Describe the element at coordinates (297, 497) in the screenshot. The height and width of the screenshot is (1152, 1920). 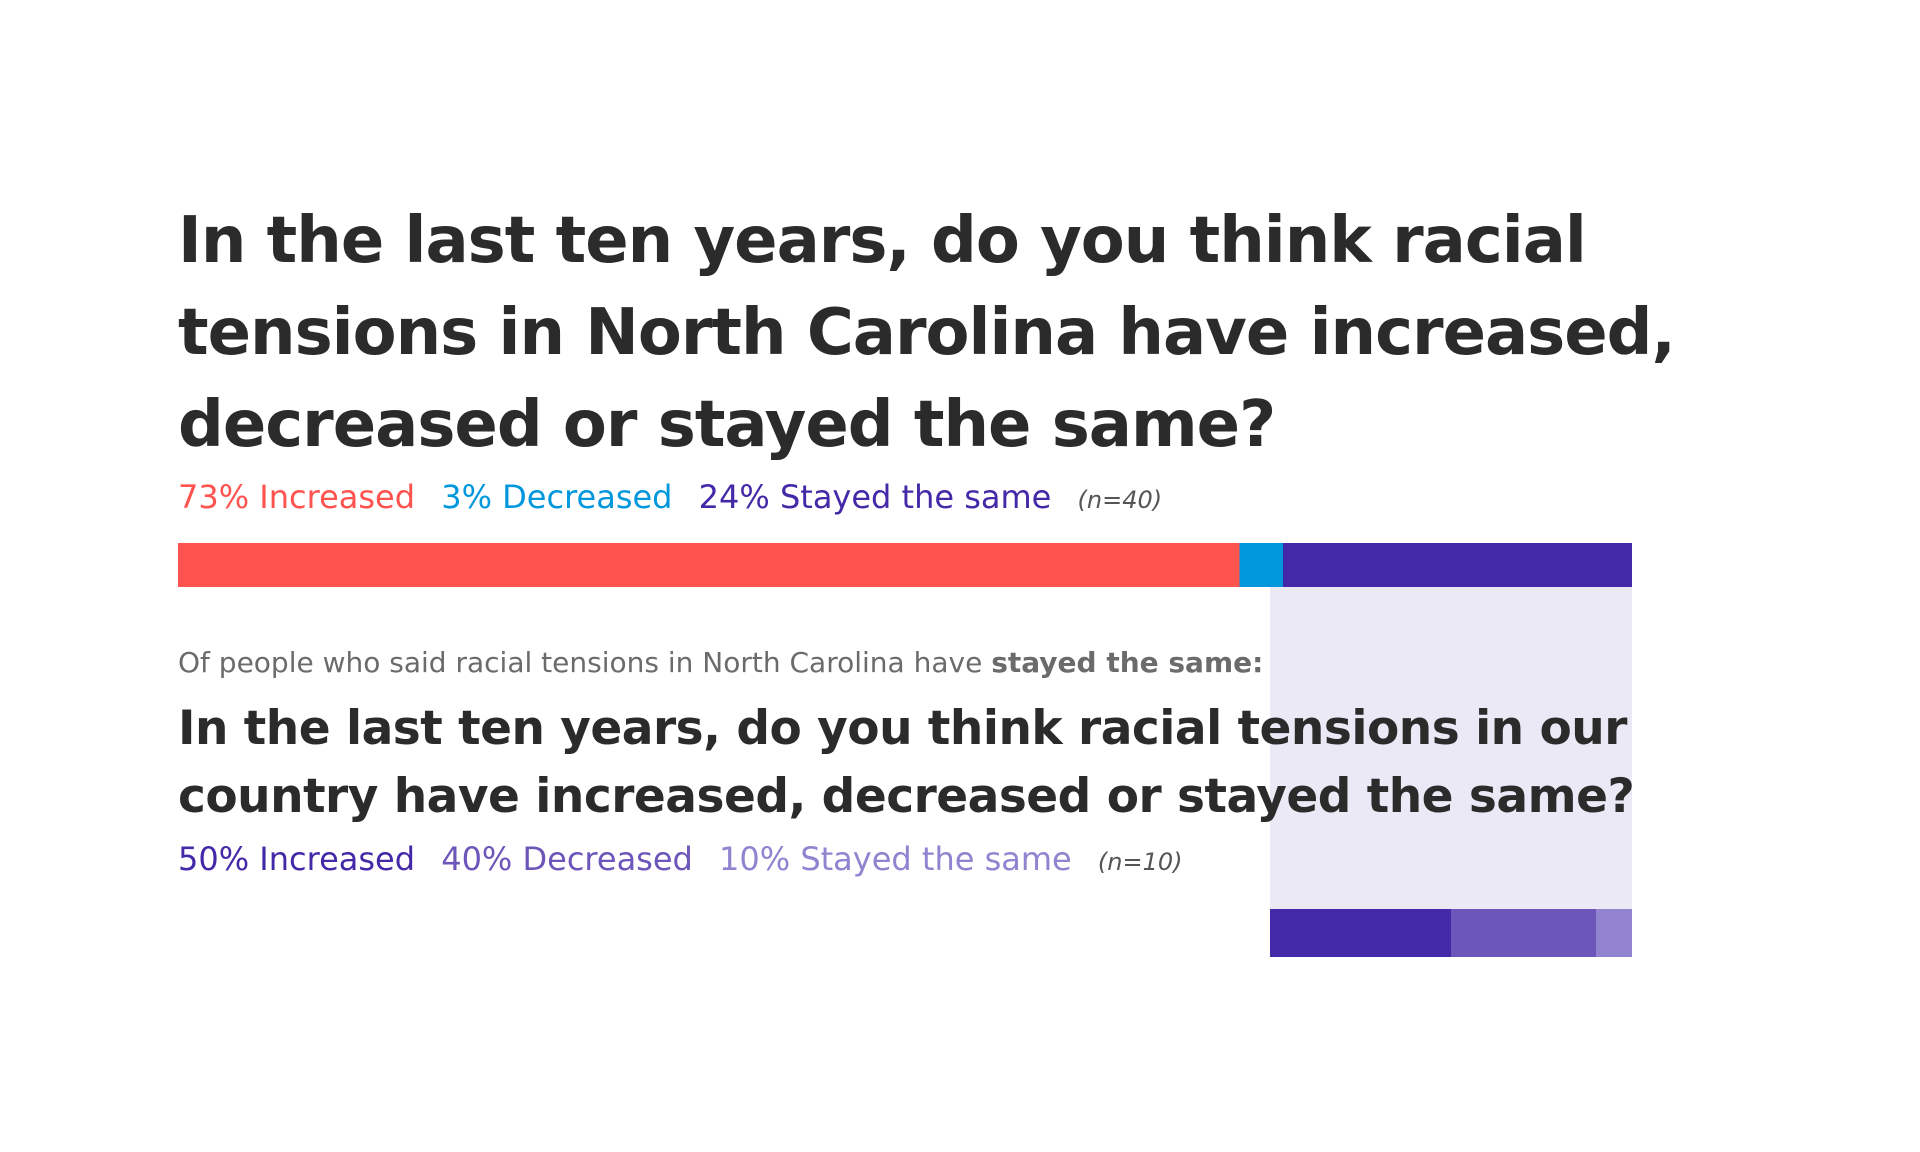
I see `chart1-legend-increased: 73% Increased` at that location.